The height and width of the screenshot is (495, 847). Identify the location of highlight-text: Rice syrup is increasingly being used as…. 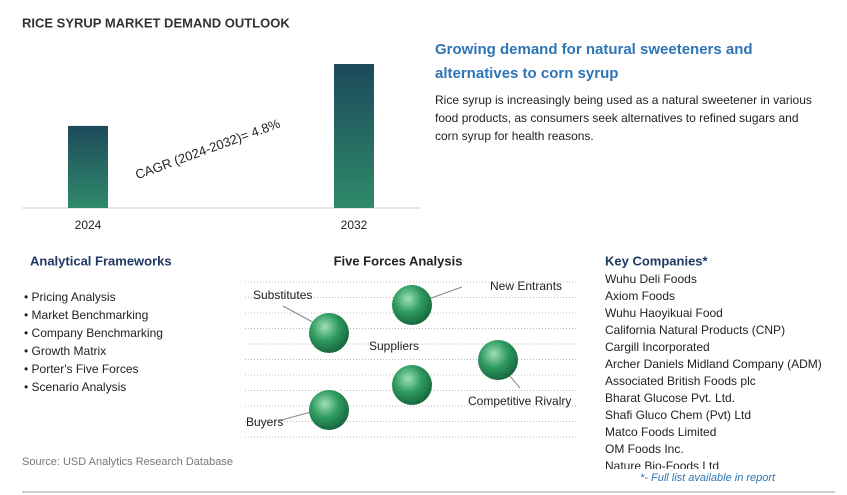
(623, 100).